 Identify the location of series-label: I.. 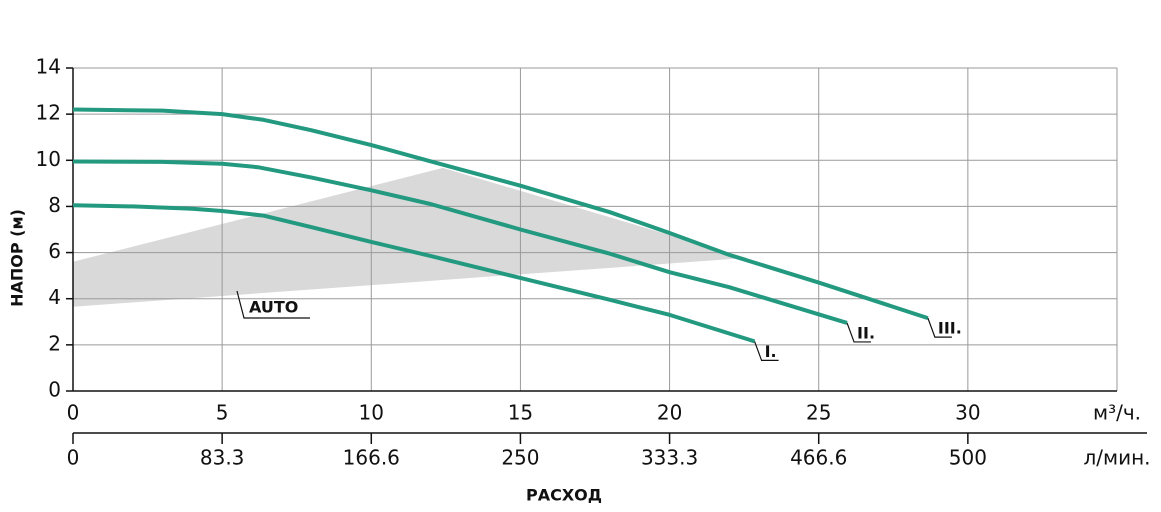
(771, 351).